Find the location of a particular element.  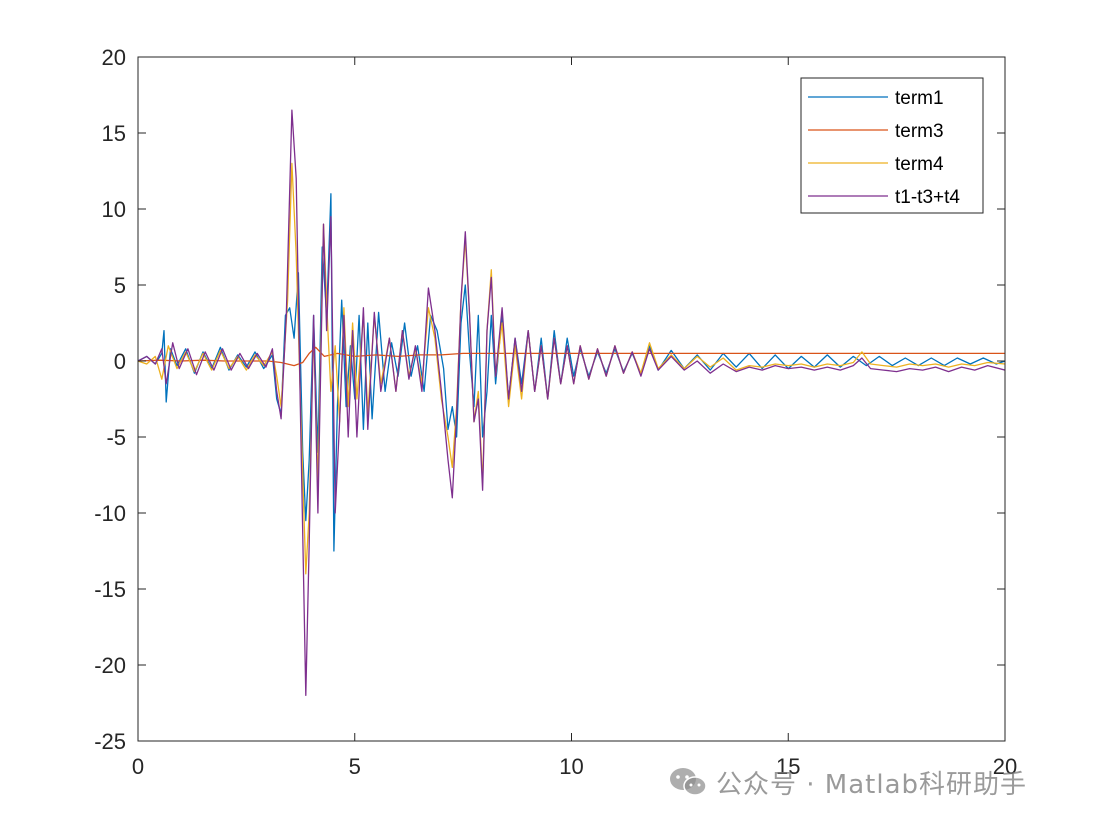

y-tick-label: 20 is located at coordinates (114, 57).